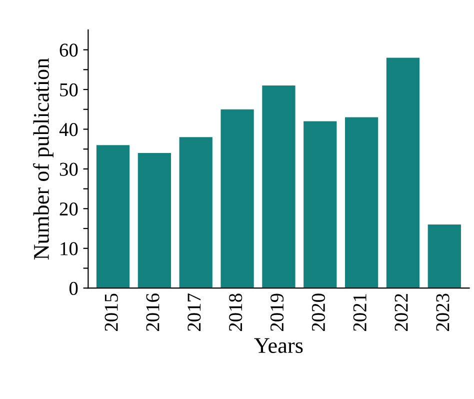  I want to click on x-axis-title: Years, so click(278, 346).